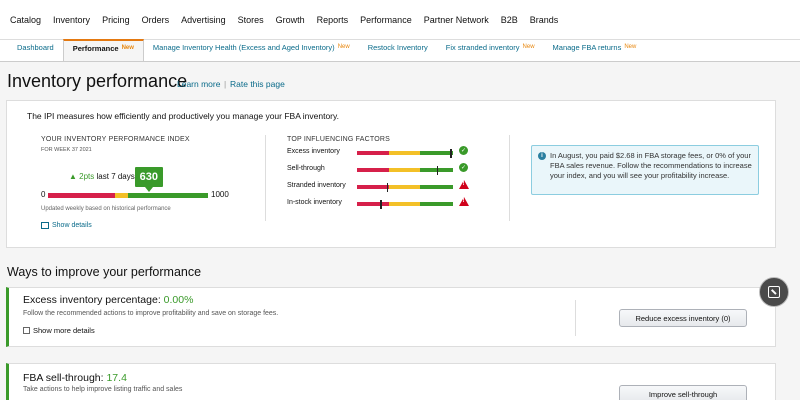 This screenshot has height=400, width=800. What do you see at coordinates (683, 392) in the screenshot?
I see `improve-sell-through-button: Improve sell-through` at bounding box center [683, 392].